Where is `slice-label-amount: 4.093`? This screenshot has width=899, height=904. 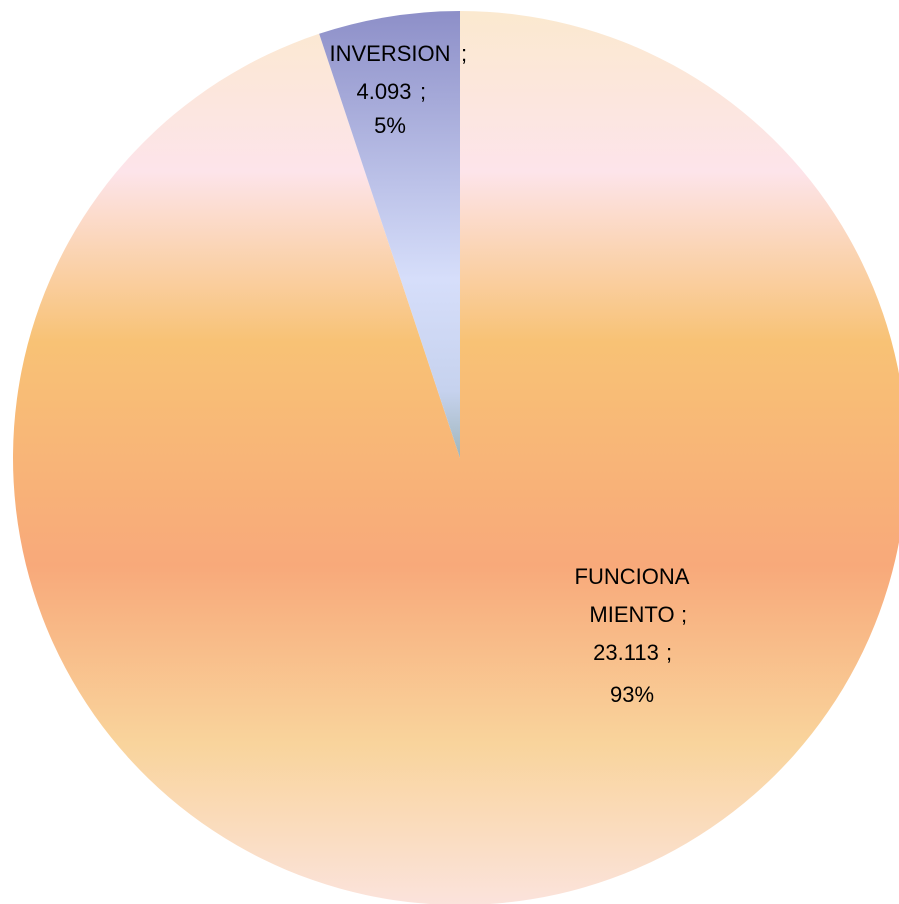 slice-label-amount: 4.093 is located at coordinates (383, 91).